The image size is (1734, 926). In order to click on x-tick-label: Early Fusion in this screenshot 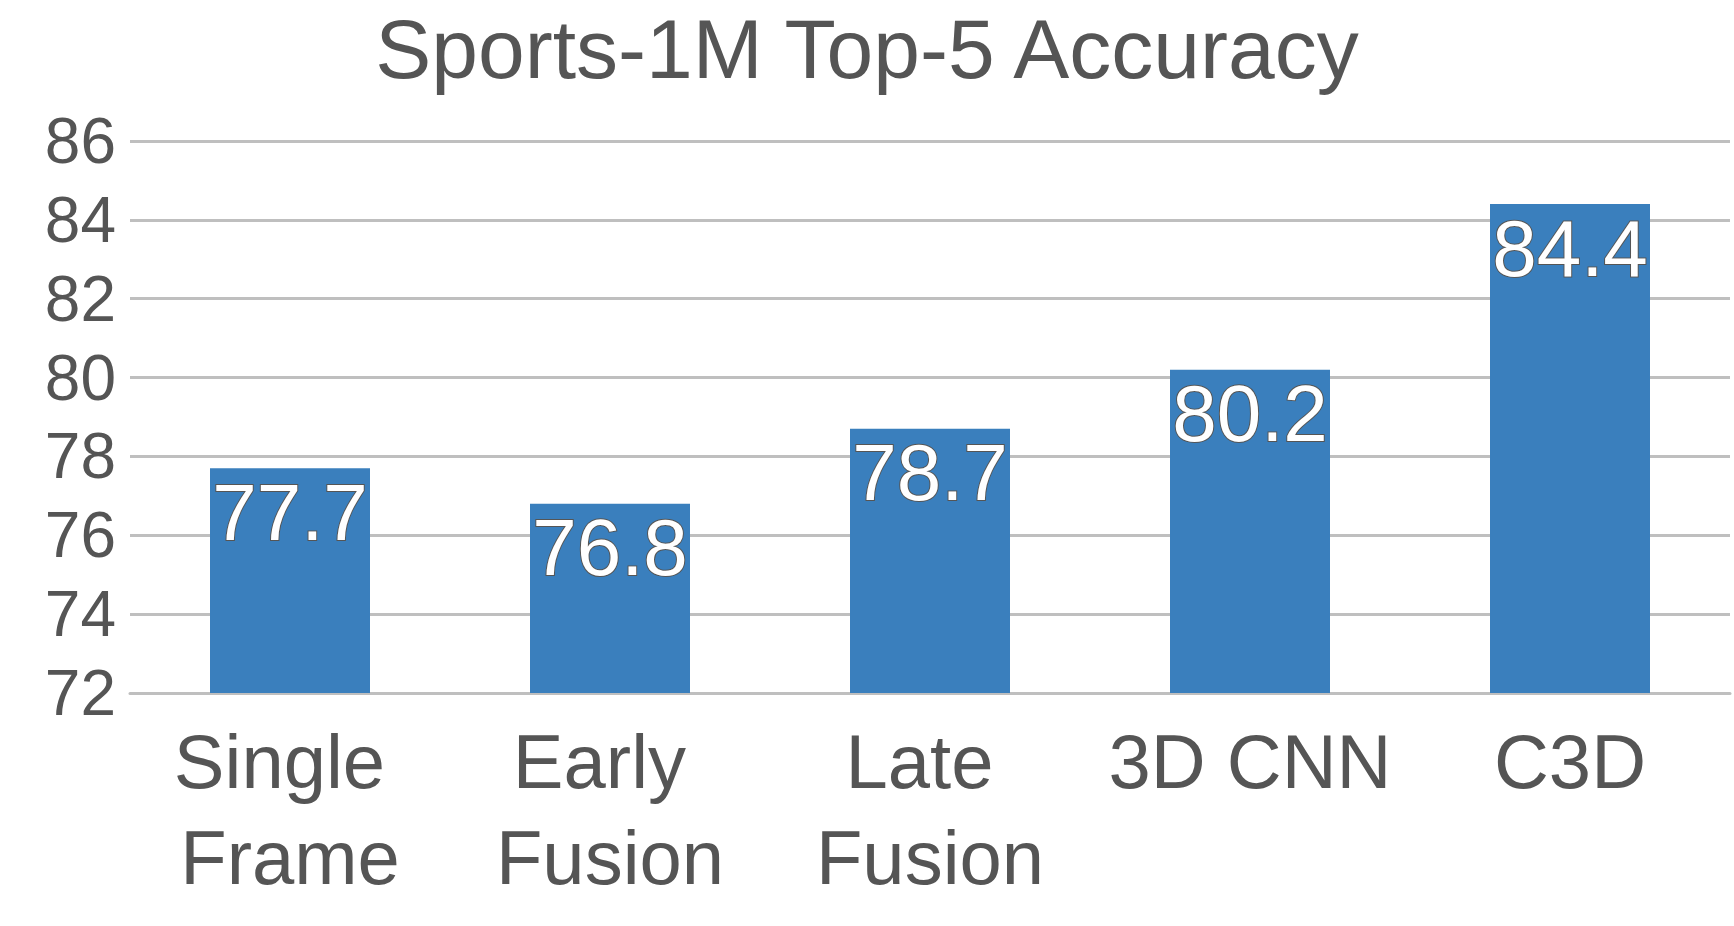, I will do `click(610, 809)`.